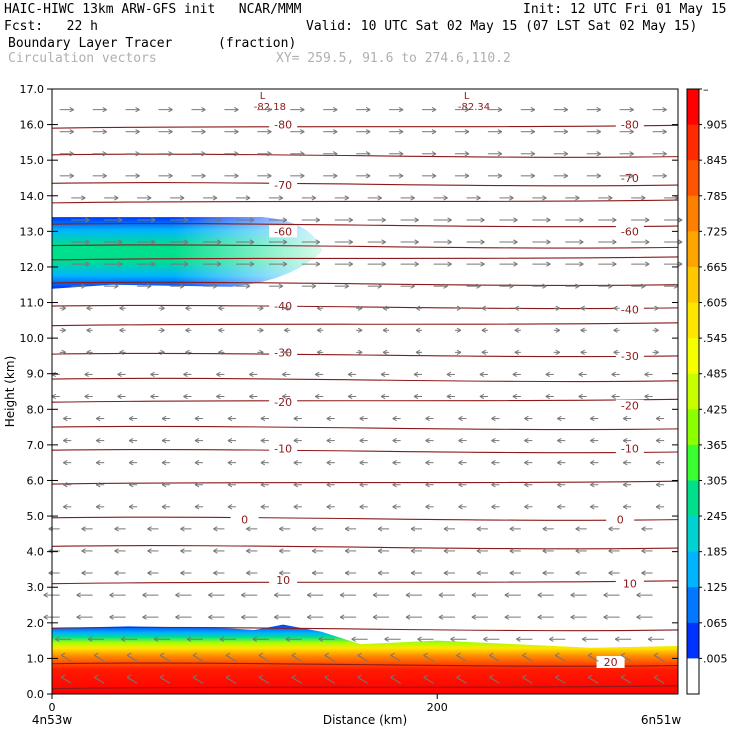 The height and width of the screenshot is (740, 740). Describe the element at coordinates (52, 720) in the screenshot. I see `x-end-label-left: 4n53w` at that location.